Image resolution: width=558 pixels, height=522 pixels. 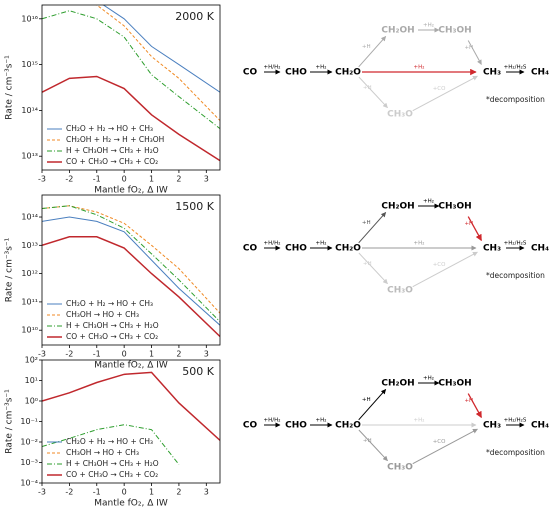 What do you see at coordinates (198, 371) in the screenshot?
I see `chart-title: 500 K` at bounding box center [198, 371].